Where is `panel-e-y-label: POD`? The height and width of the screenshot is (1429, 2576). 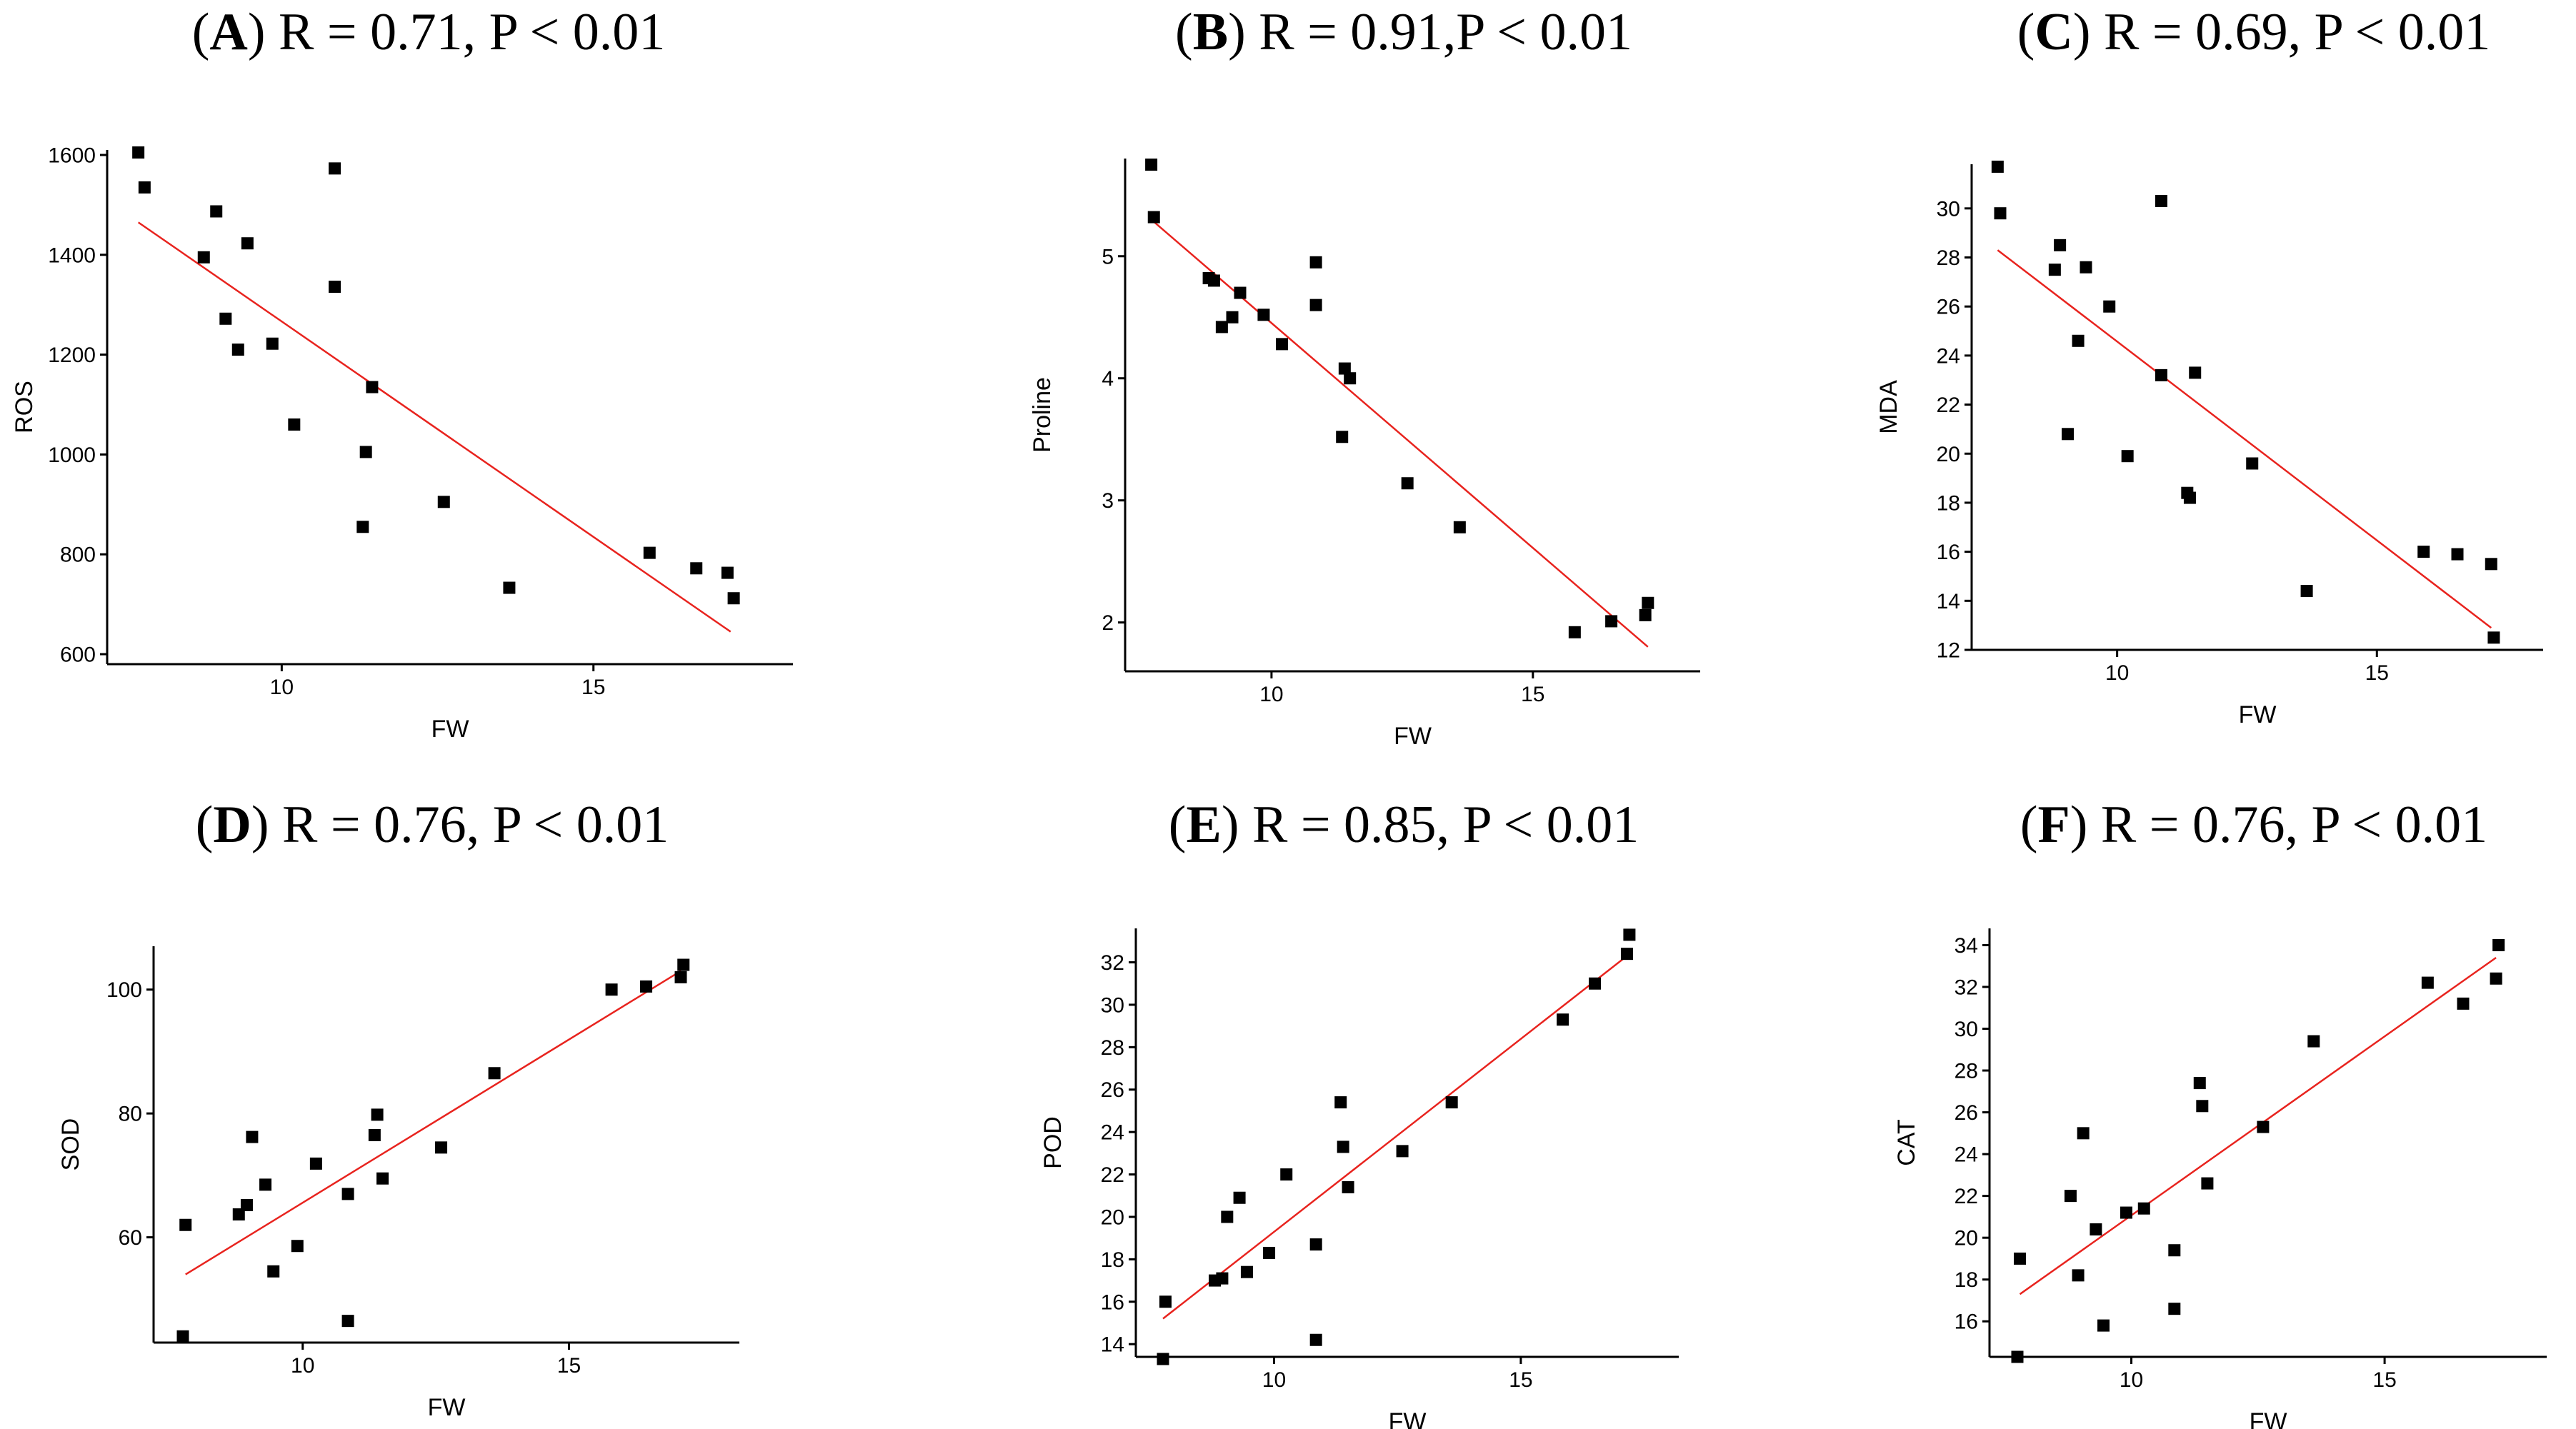 panel-e-y-label: POD is located at coordinates (1053, 1142).